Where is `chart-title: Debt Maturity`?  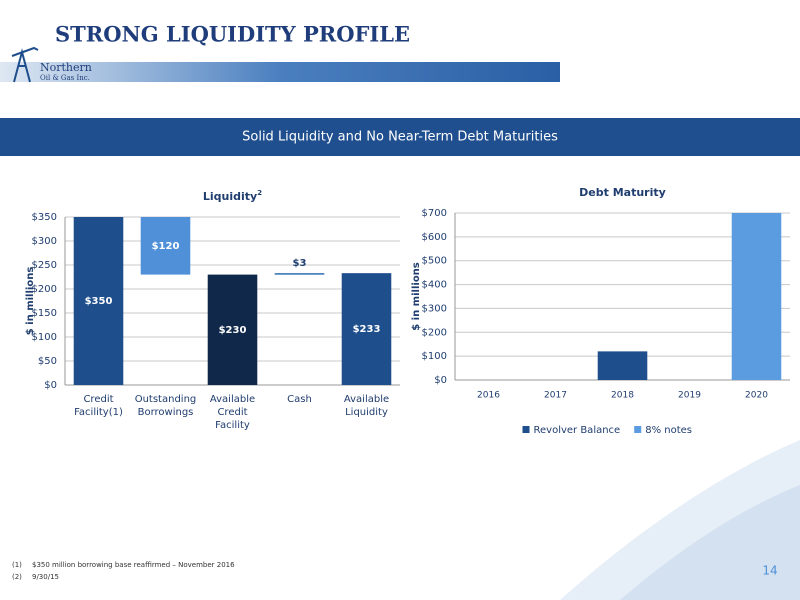 chart-title: Debt Maturity is located at coordinates (622, 192).